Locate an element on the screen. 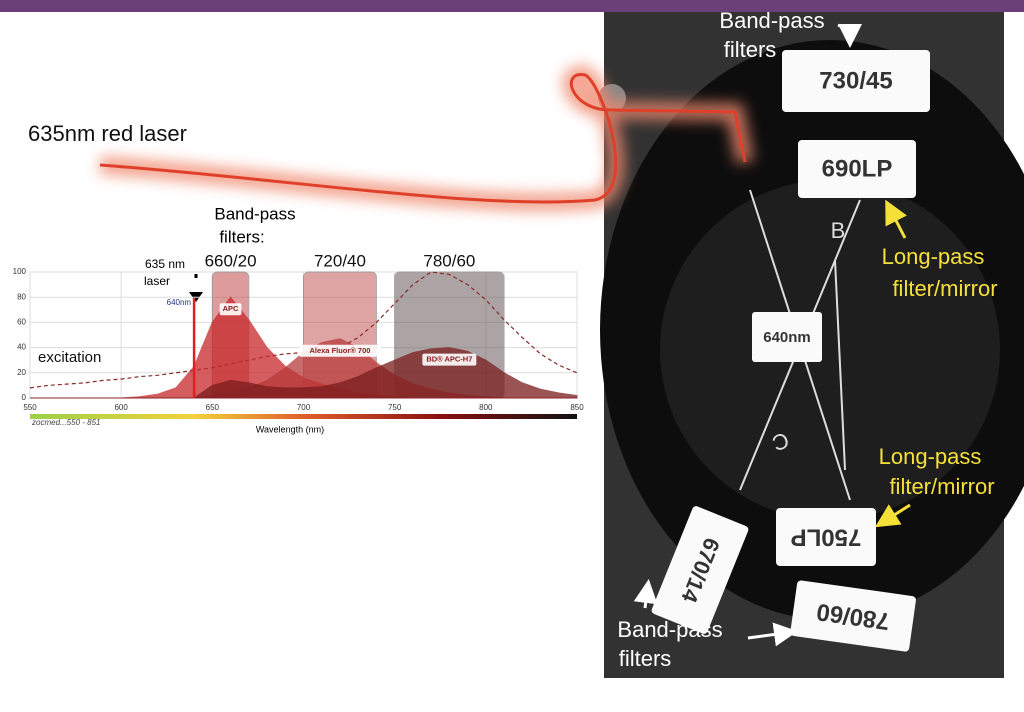 The width and height of the screenshot is (1024, 712). x-tick-label: 650 is located at coordinates (213, 407).